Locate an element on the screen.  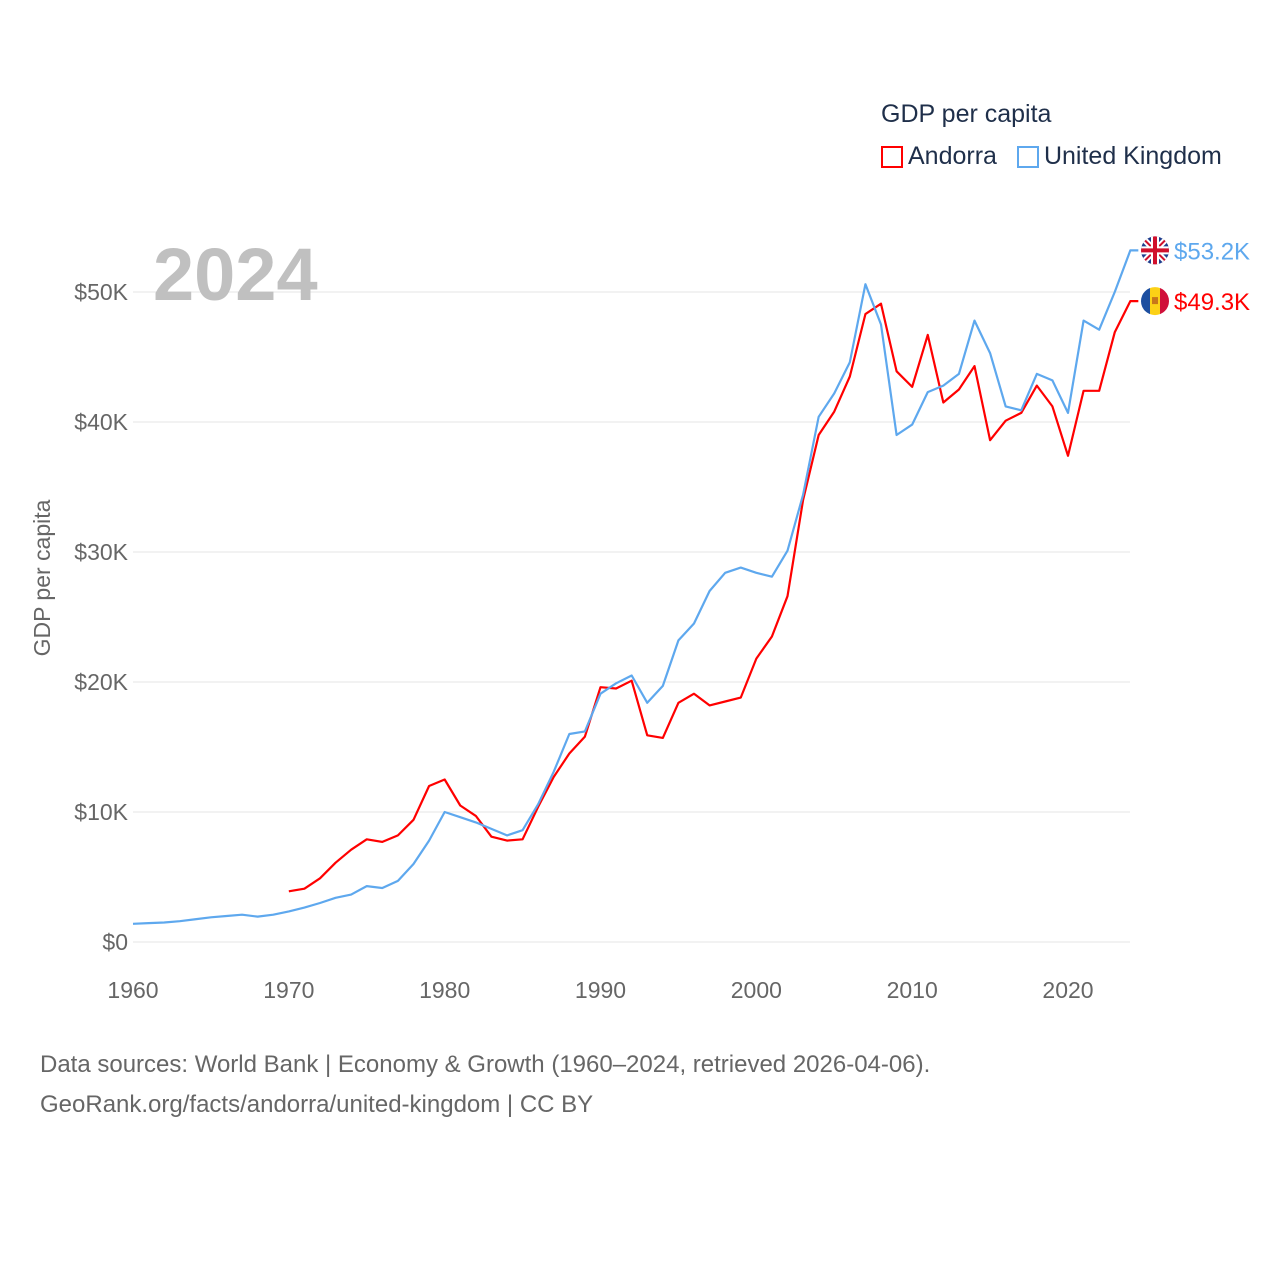
y-tick-label: $50K is located at coordinates (101, 292).